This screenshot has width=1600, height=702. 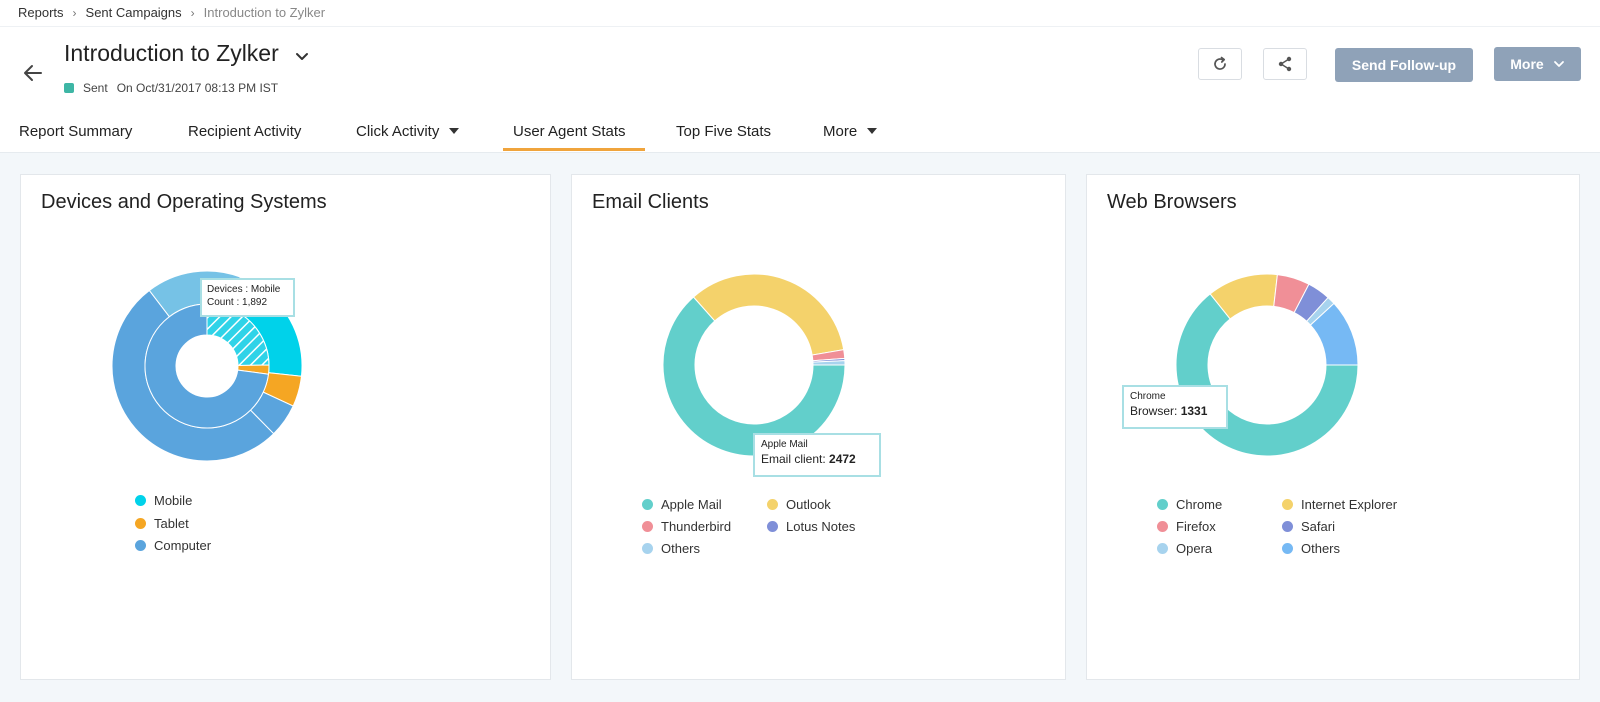 What do you see at coordinates (173, 500) in the screenshot?
I see `legend-label: Mobile` at bounding box center [173, 500].